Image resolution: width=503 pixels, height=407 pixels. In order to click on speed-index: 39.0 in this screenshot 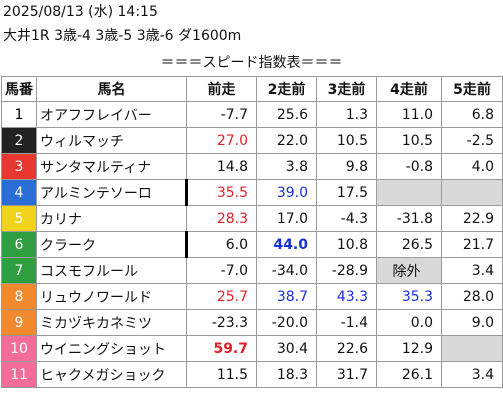, I will do `click(286, 192)`.